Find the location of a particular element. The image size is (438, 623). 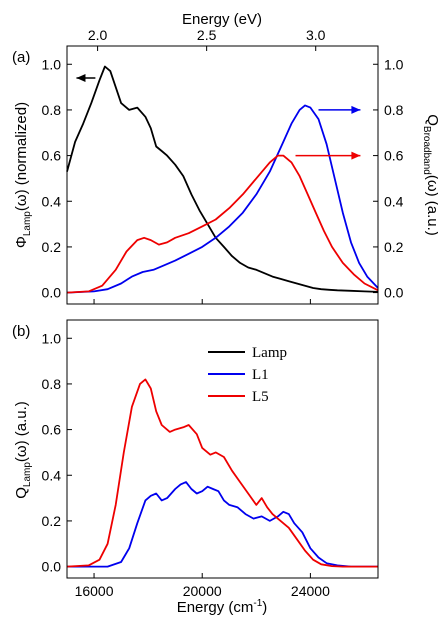

b-left-axis-title-rest: (ω) (a.u.) is located at coordinates (21, 431).